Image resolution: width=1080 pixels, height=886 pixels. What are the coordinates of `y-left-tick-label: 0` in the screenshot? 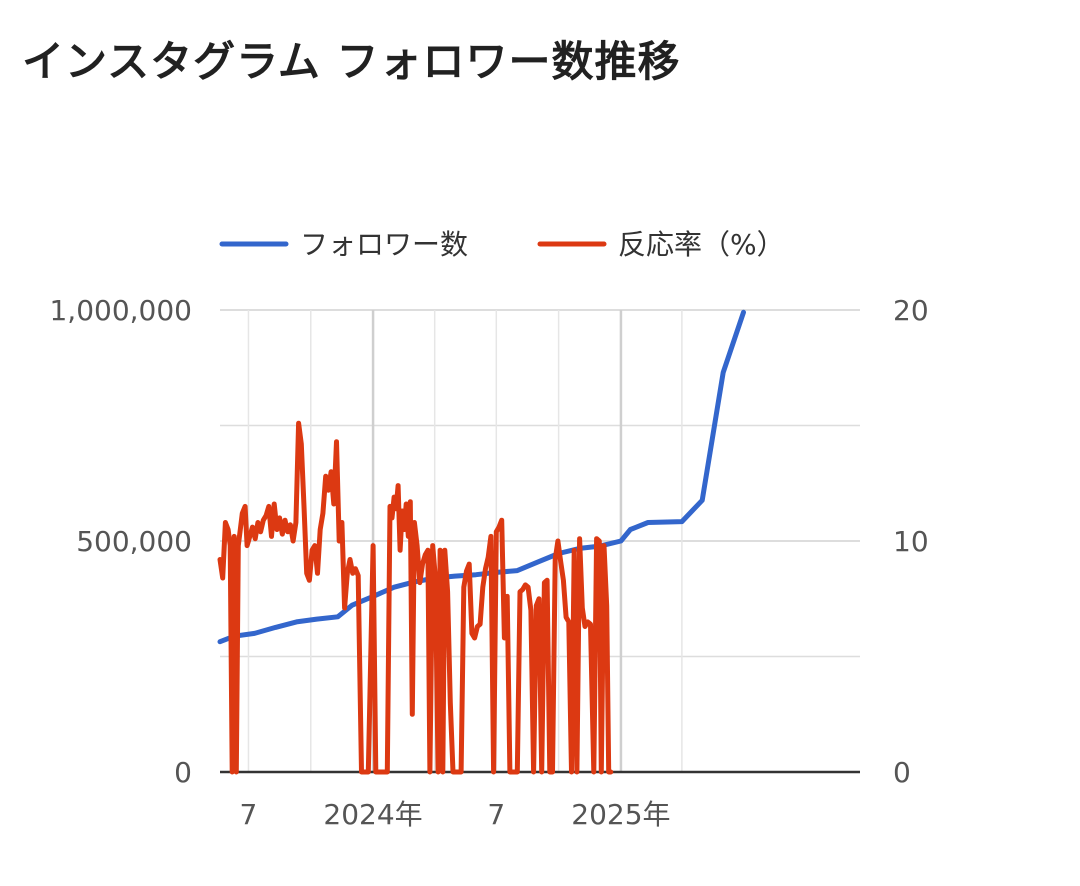 It's located at (183, 772).